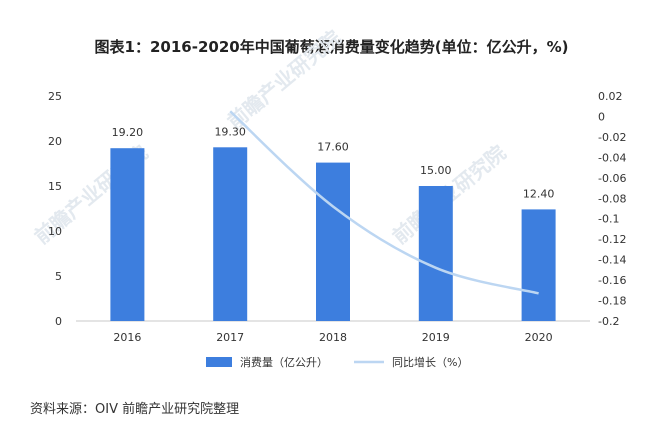  I want to click on y-right-tick-label: -0.16, so click(612, 280).